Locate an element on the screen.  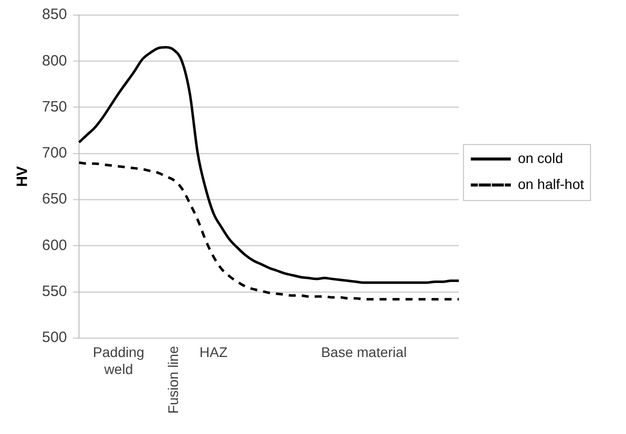
legend-label: on half-hot is located at coordinates (551, 184).